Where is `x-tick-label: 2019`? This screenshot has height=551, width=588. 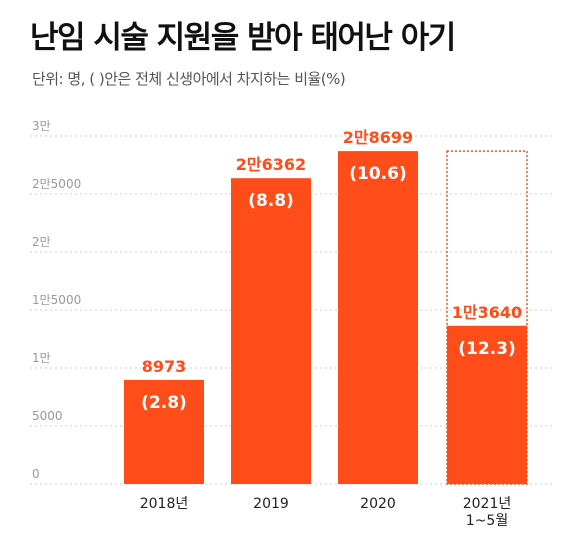
x-tick-label: 2019 is located at coordinates (271, 504).